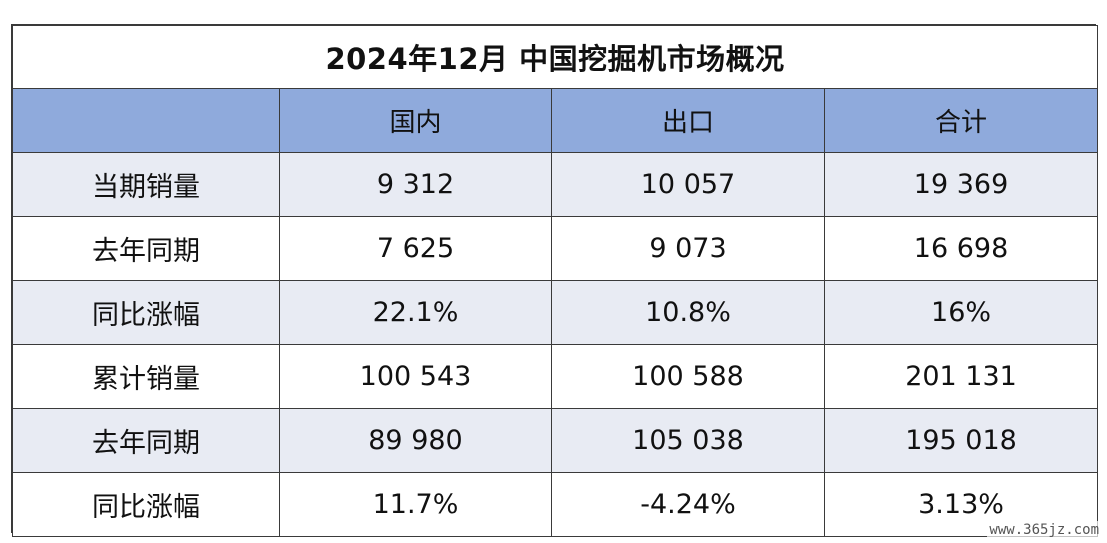 The width and height of the screenshot is (1107, 543). I want to click on table-row: 去年同期 89 980 105 038 195 018, so click(555, 440).